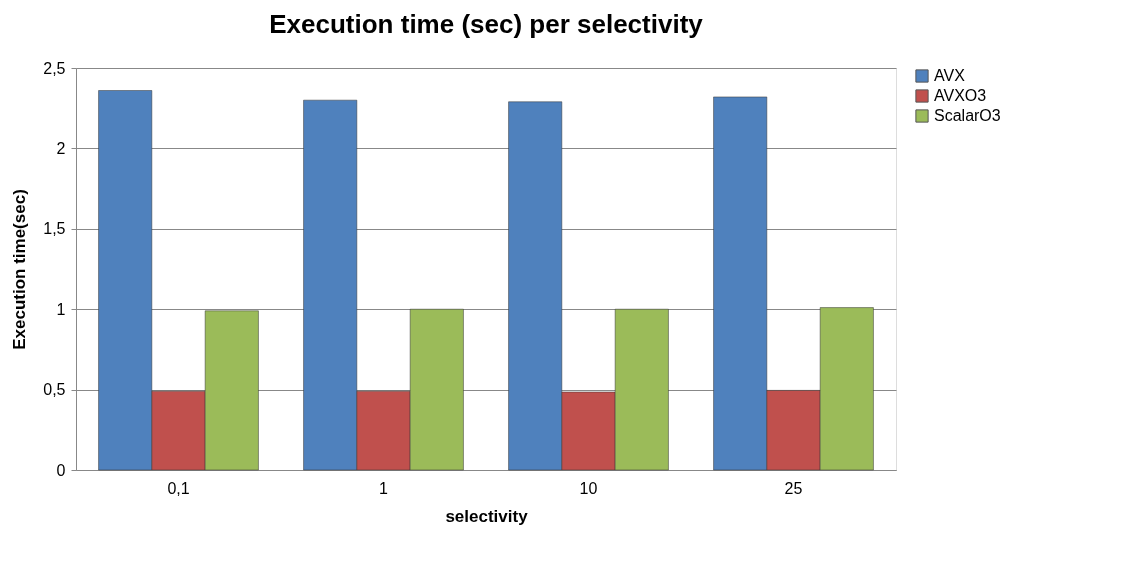 Image resolution: width=1135 pixels, height=572 pixels. Describe the element at coordinates (61, 148) in the screenshot. I see `y-tick-label: 2` at that location.